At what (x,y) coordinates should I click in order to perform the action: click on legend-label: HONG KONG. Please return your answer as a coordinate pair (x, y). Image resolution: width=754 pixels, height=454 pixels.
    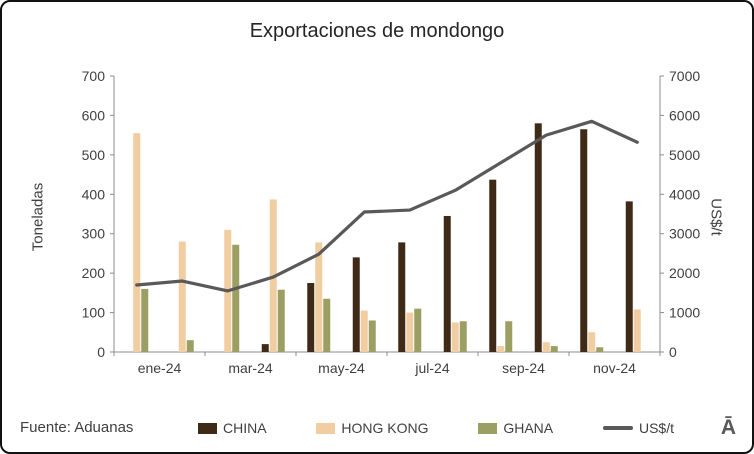
    Looking at the image, I should click on (385, 428).